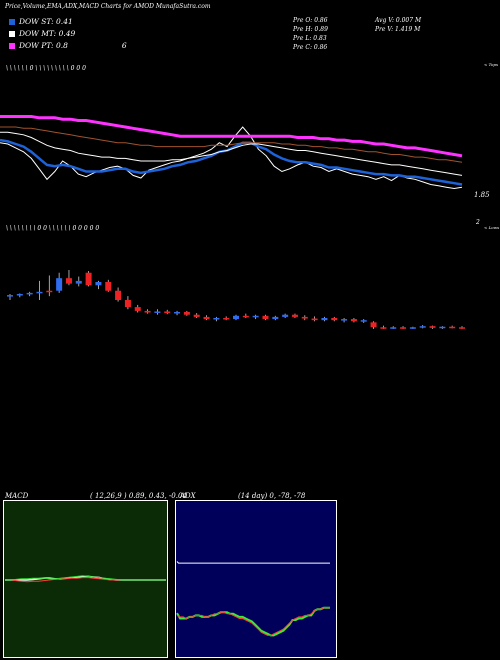 This screenshot has width=500, height=660. Describe the element at coordinates (398, 29) in the screenshot. I see `stat-pre-v: Pre V: 1.419 M` at that location.